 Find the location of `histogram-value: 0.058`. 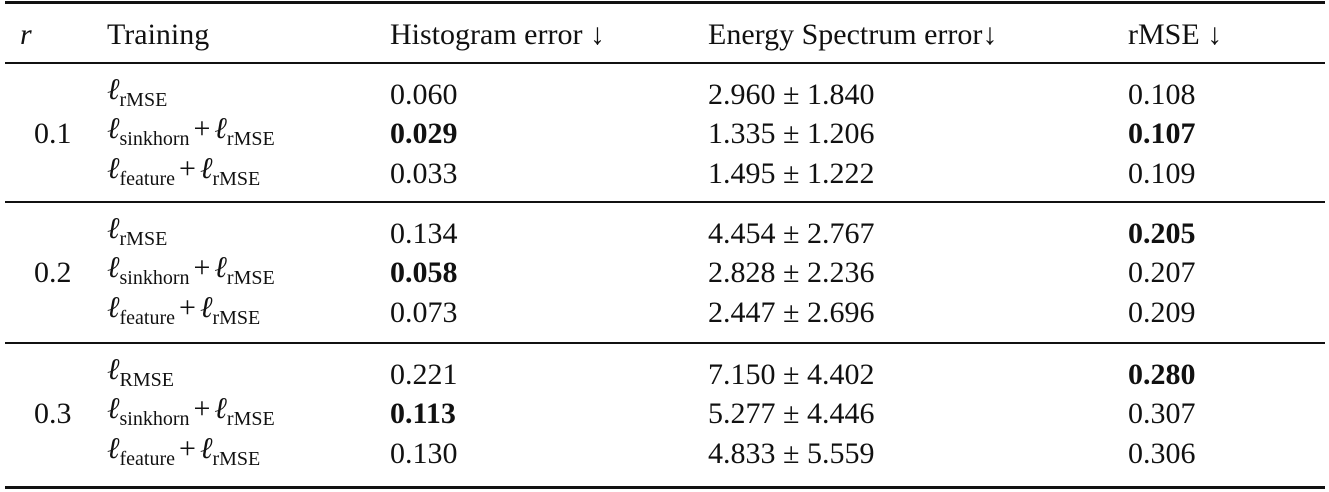

histogram-value: 0.058 is located at coordinates (424, 272).